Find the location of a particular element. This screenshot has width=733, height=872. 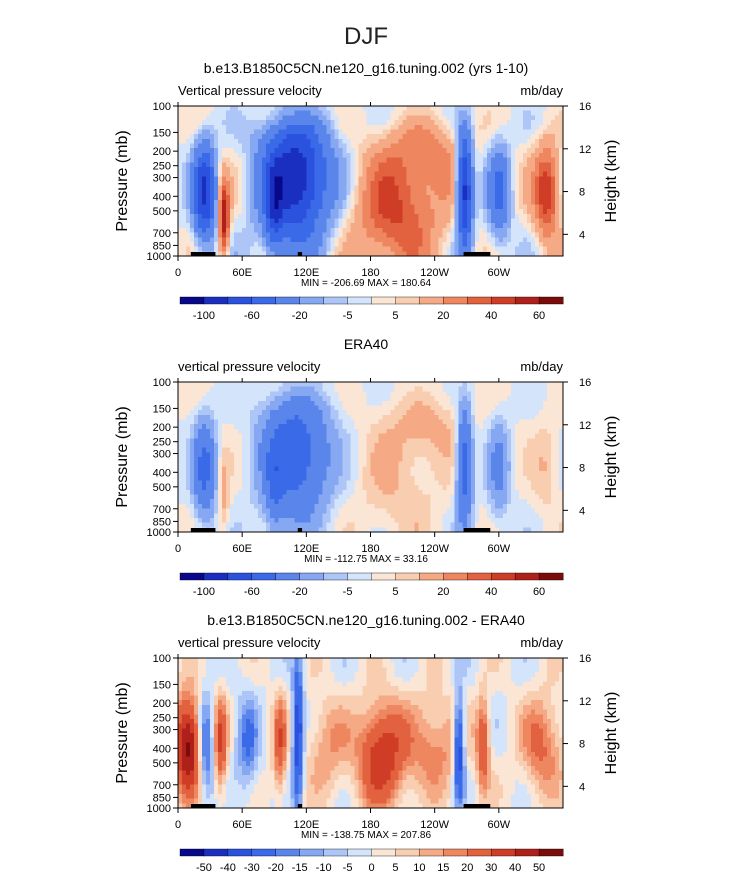

y-tick-label: 500 is located at coordinates (162, 212).